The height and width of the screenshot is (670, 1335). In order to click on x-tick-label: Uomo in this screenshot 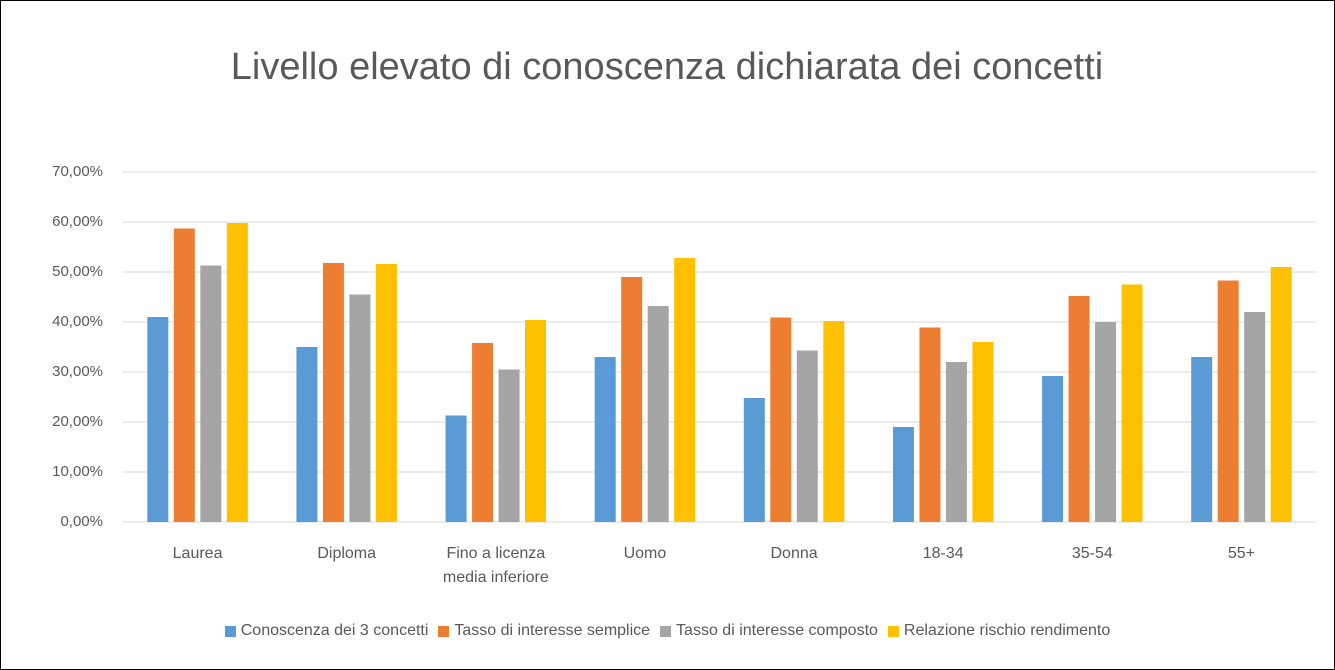, I will do `click(645, 553)`.